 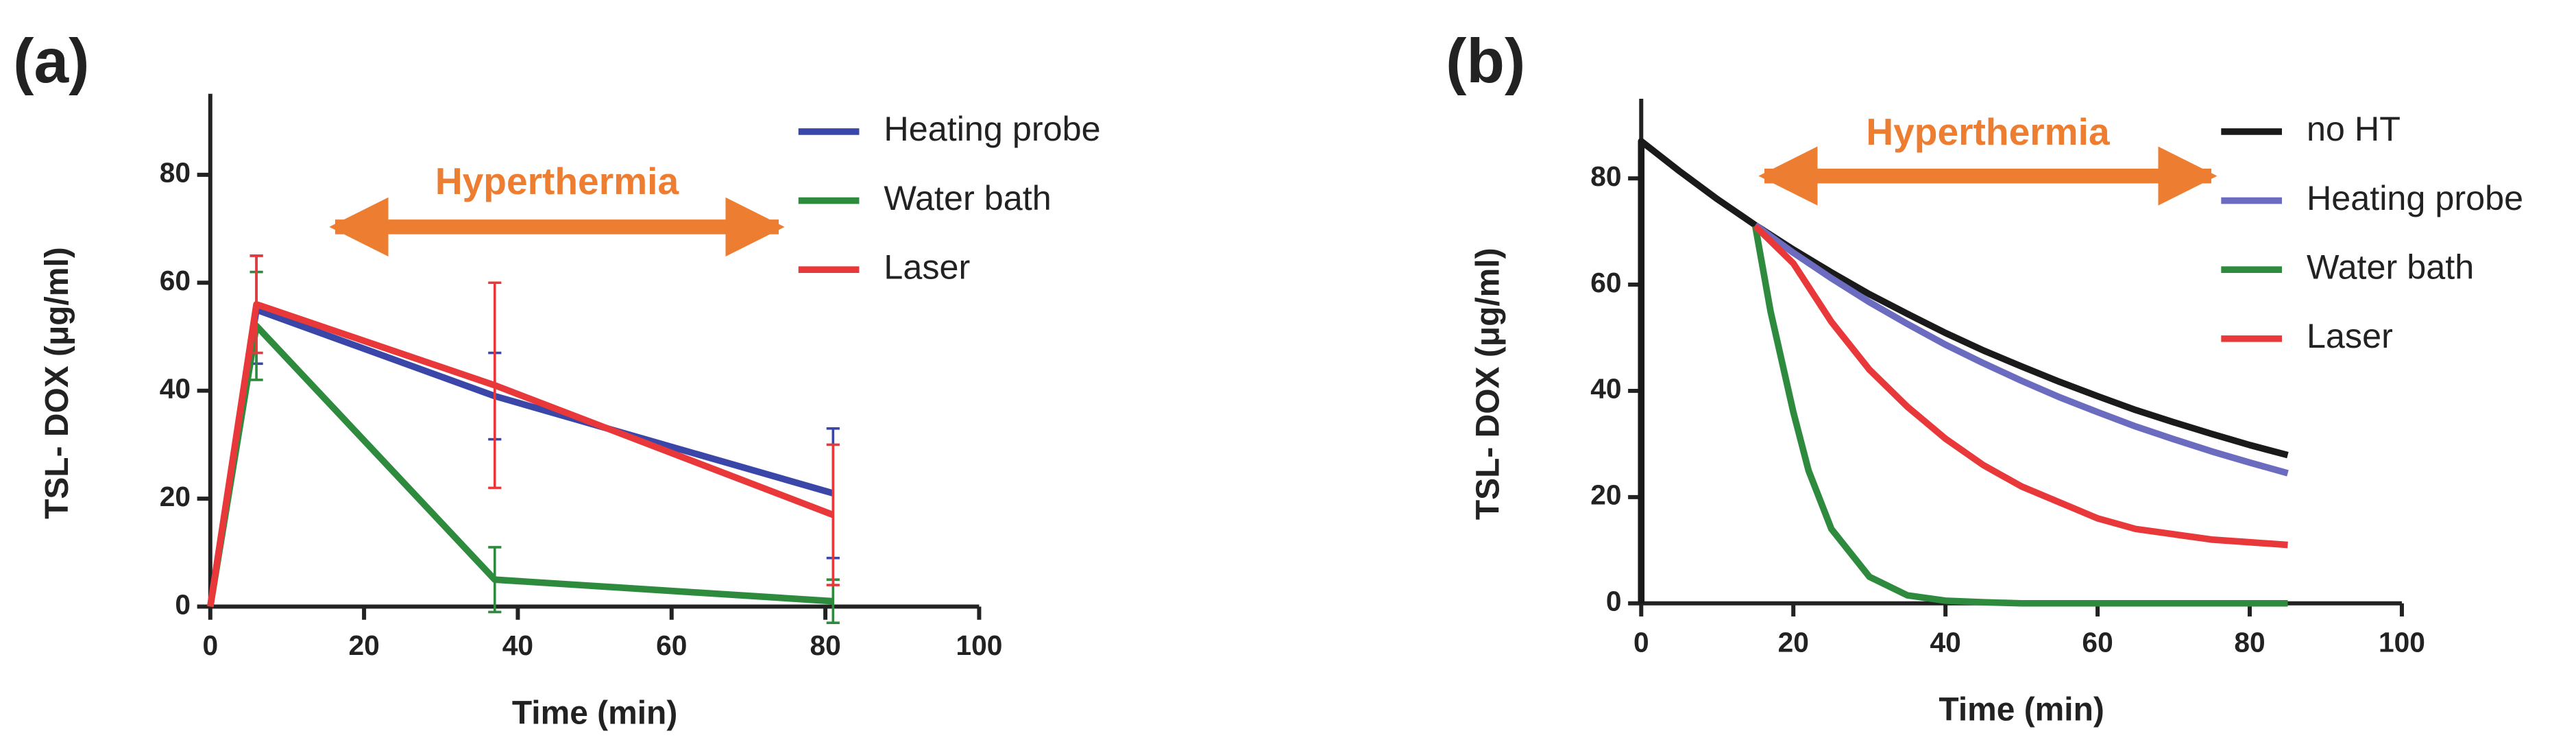 What do you see at coordinates (51, 61) in the screenshot?
I see `panel-label: (a)` at bounding box center [51, 61].